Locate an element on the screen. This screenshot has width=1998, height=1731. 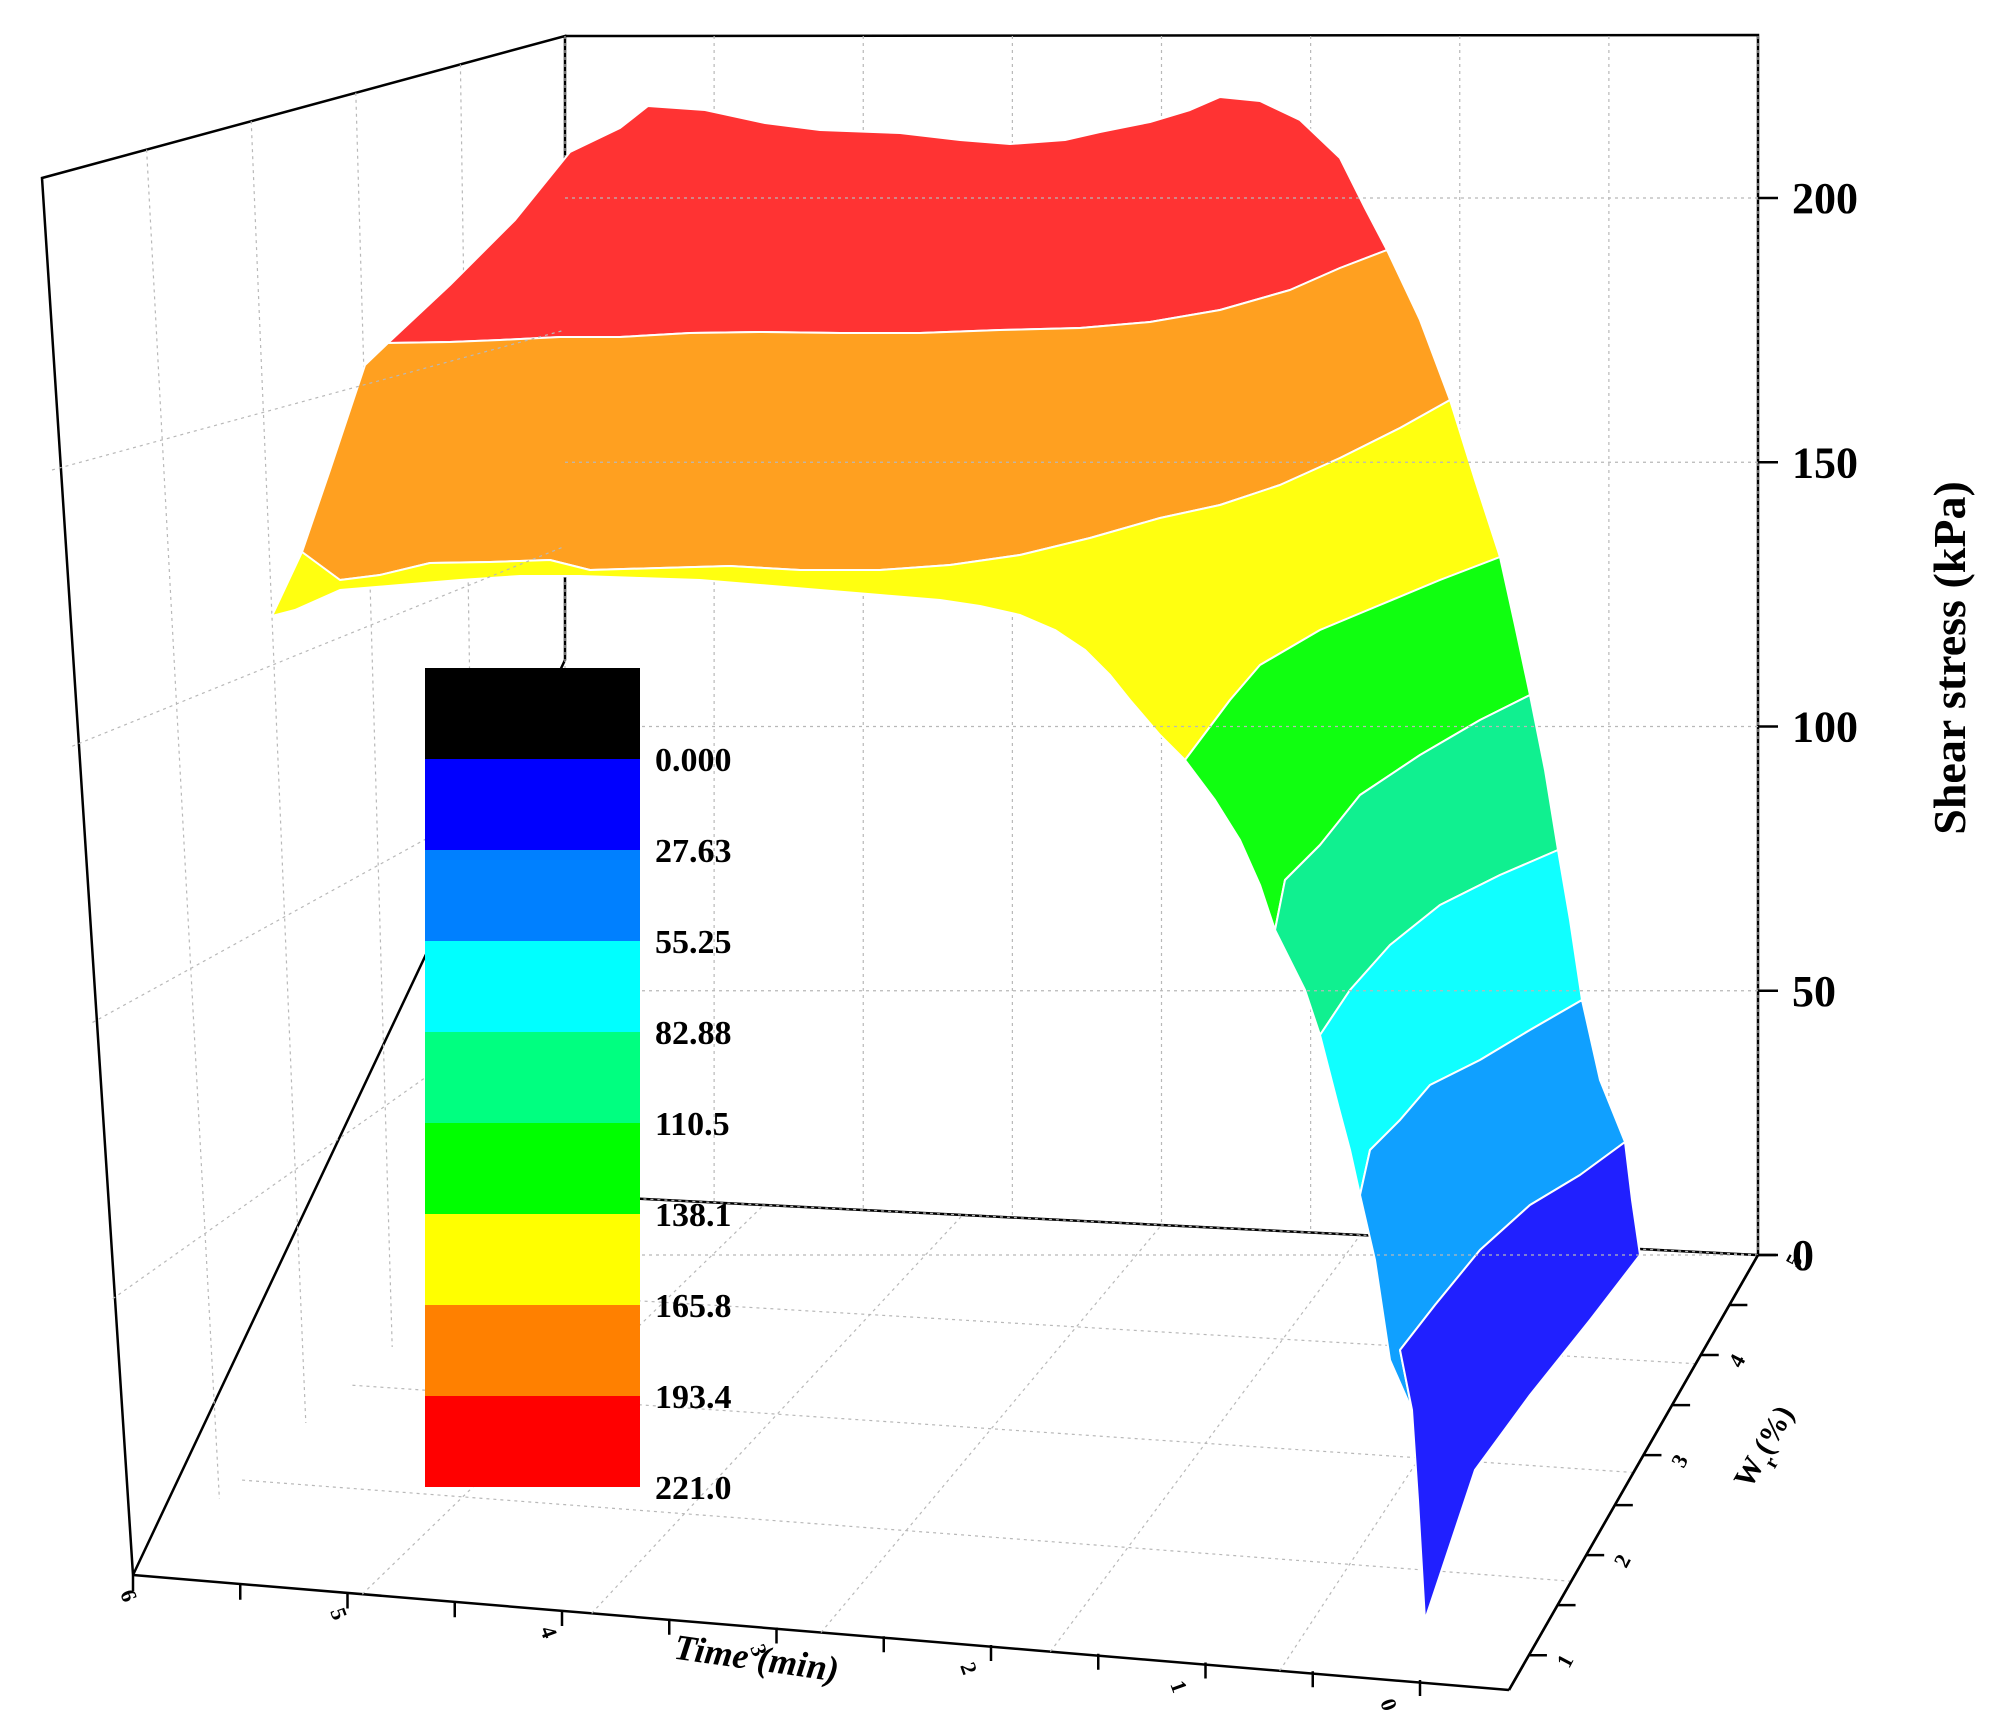
wr-axis-tick-label: 4 is located at coordinates (1736, 1360).